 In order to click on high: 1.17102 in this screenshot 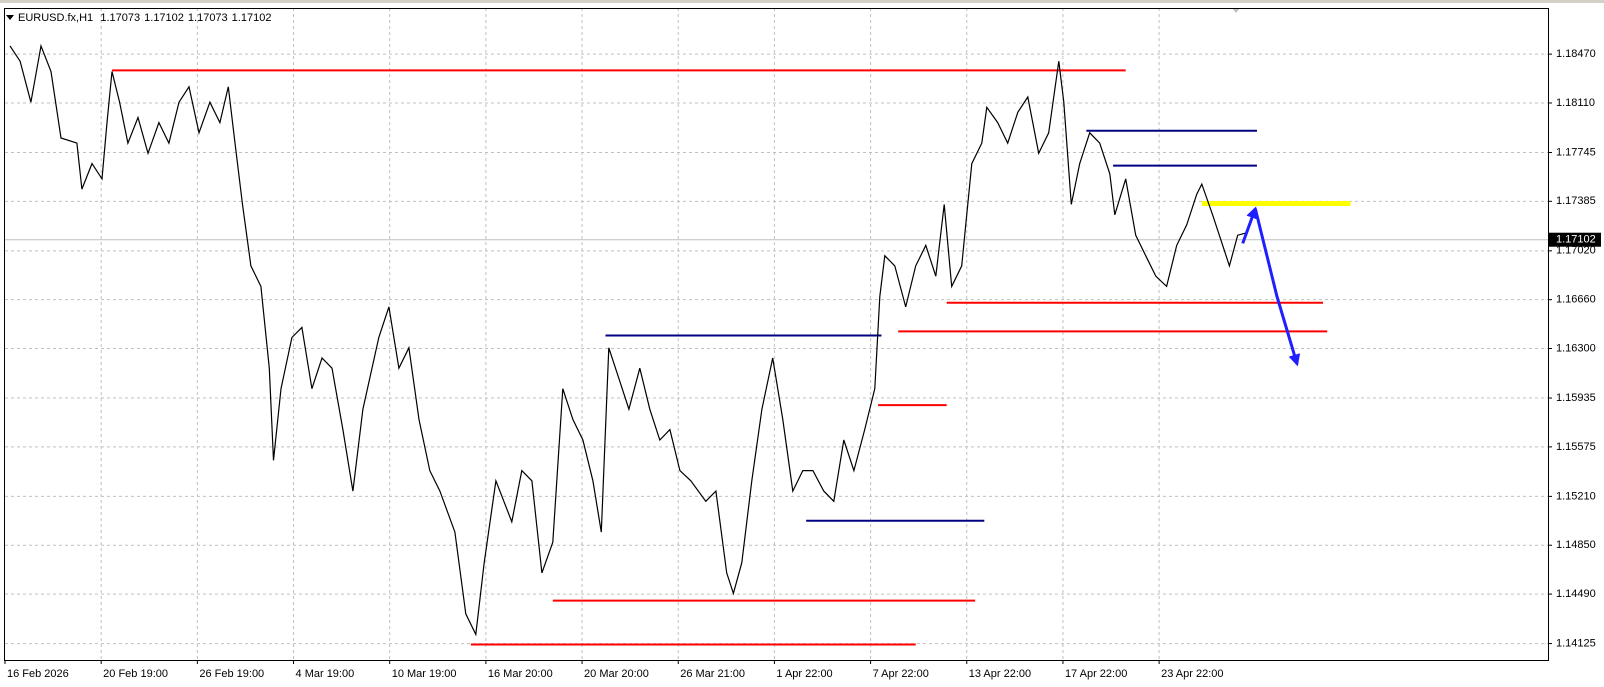, I will do `click(164, 18)`.